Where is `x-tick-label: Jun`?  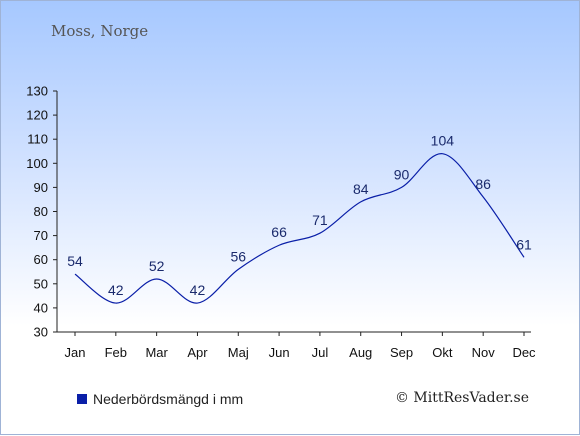 x-tick-label: Jun is located at coordinates (279, 352).